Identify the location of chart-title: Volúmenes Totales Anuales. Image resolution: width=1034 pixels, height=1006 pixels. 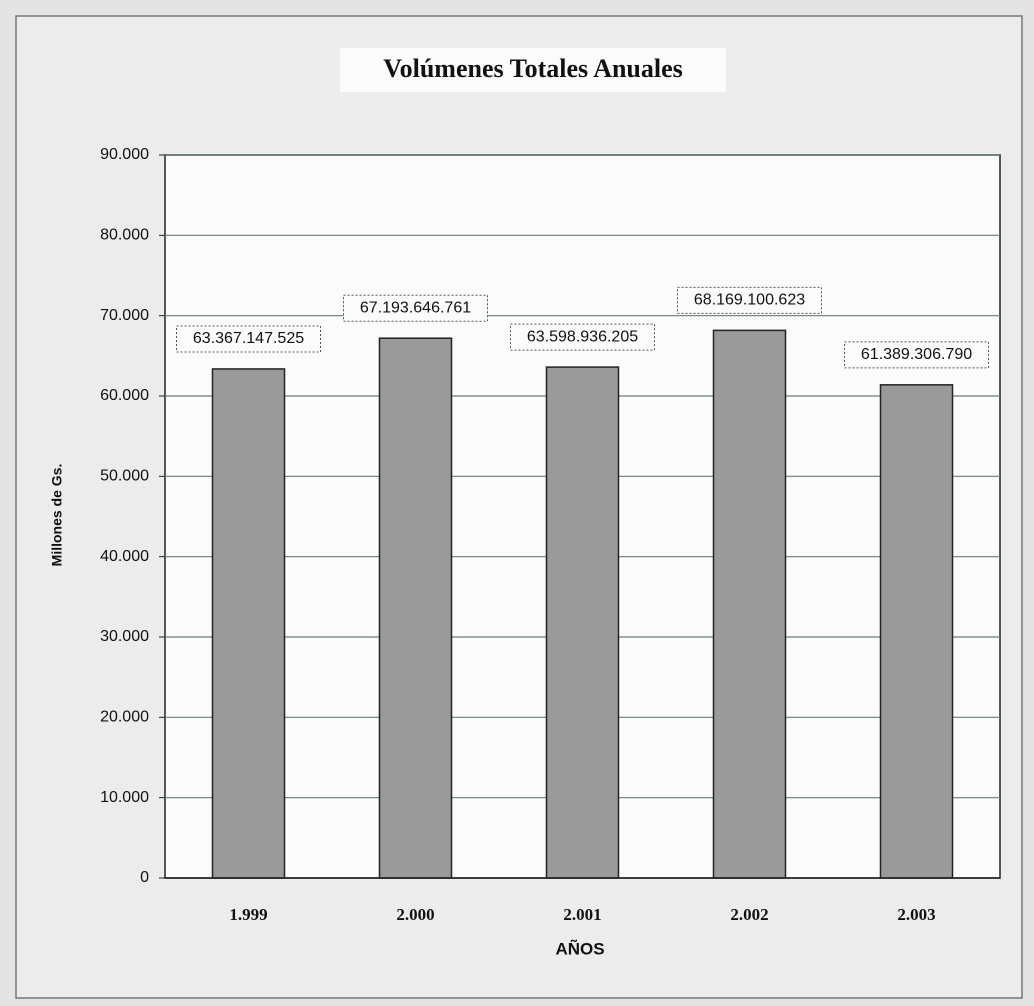
(533, 68).